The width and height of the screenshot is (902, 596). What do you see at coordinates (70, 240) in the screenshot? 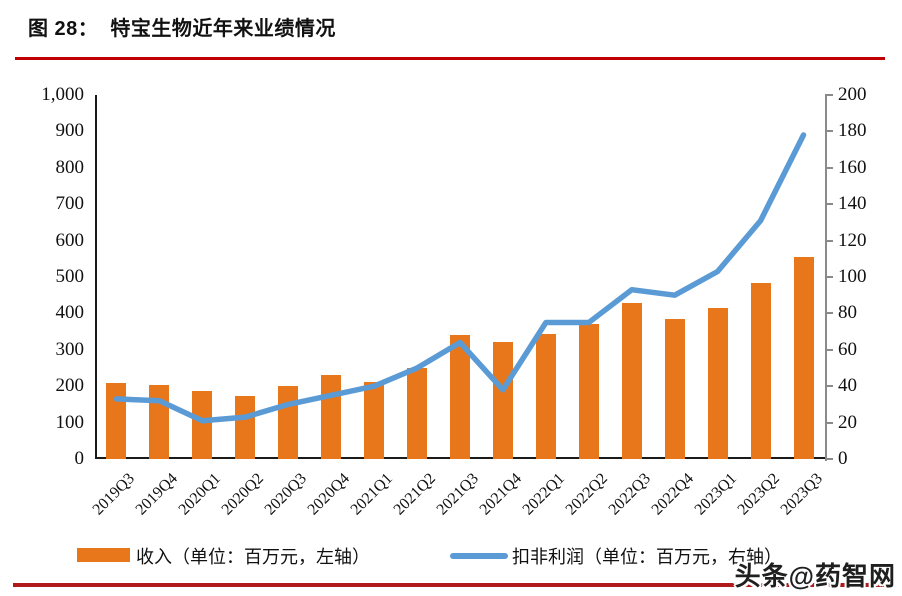
I see `left-y-tick-label: 600` at bounding box center [70, 240].